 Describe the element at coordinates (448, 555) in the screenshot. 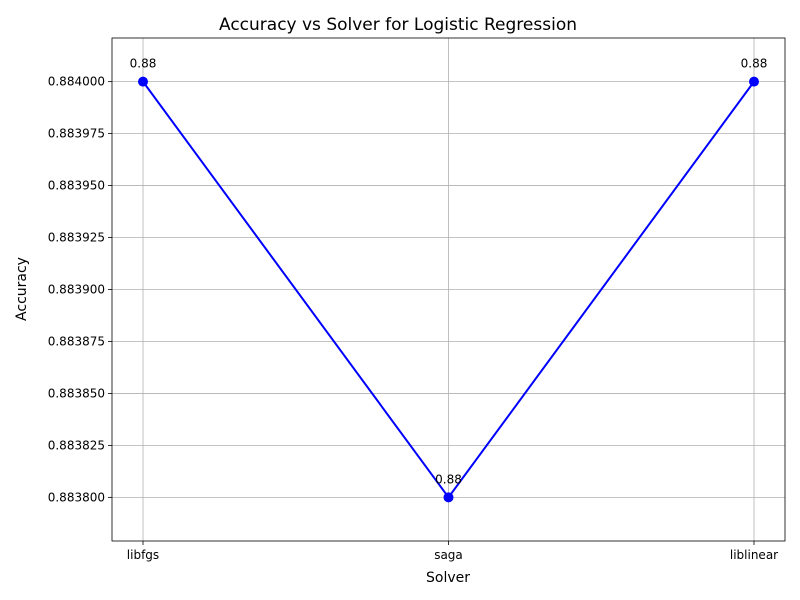

I see `x-tick-label: saga` at that location.